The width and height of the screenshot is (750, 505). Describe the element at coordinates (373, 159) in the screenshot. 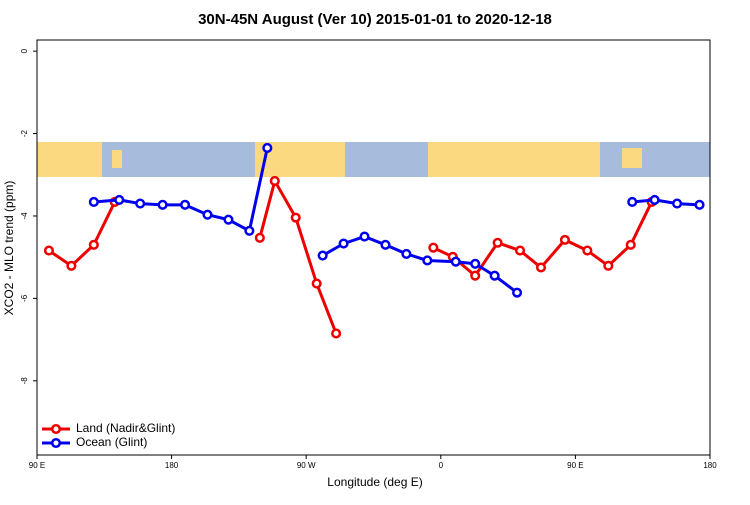

I see `map-band` at that location.